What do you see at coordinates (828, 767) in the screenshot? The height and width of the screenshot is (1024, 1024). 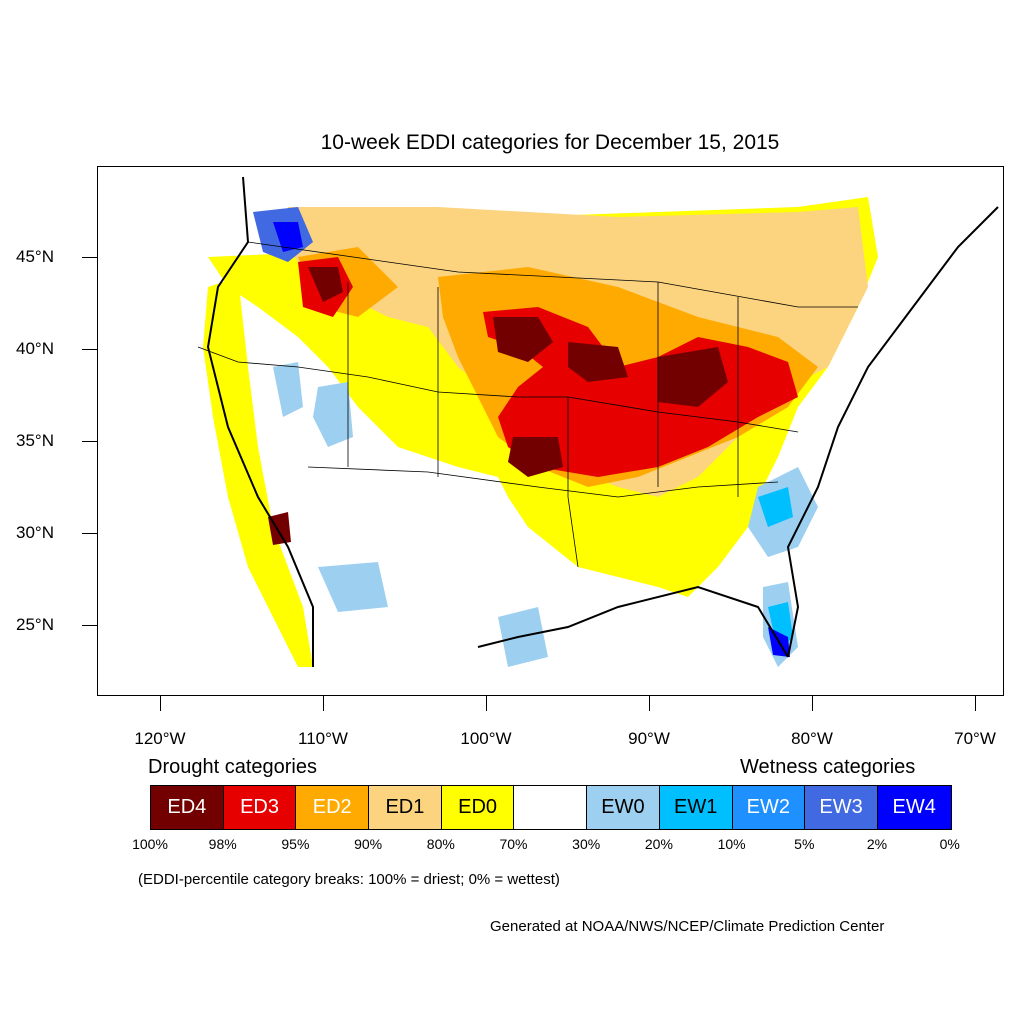 I see `wetness-heading: Wetness categories` at bounding box center [828, 767].